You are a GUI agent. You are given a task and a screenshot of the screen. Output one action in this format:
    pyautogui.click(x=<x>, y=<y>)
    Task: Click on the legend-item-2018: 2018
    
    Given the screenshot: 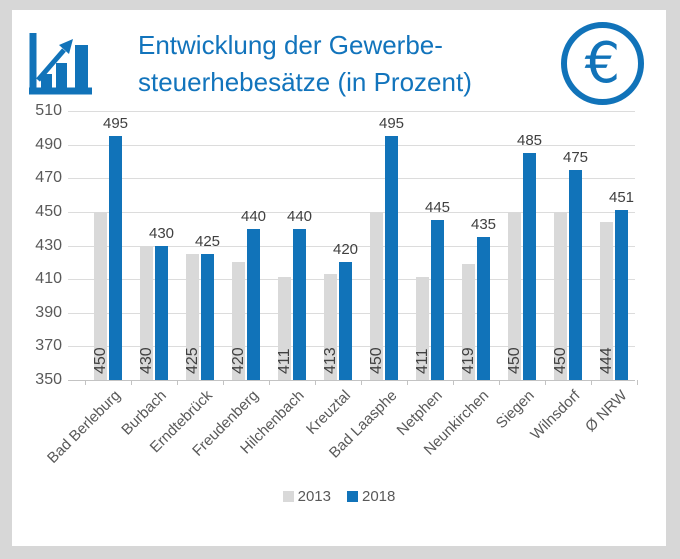 What is the action you would take?
    pyautogui.click(x=371, y=496)
    